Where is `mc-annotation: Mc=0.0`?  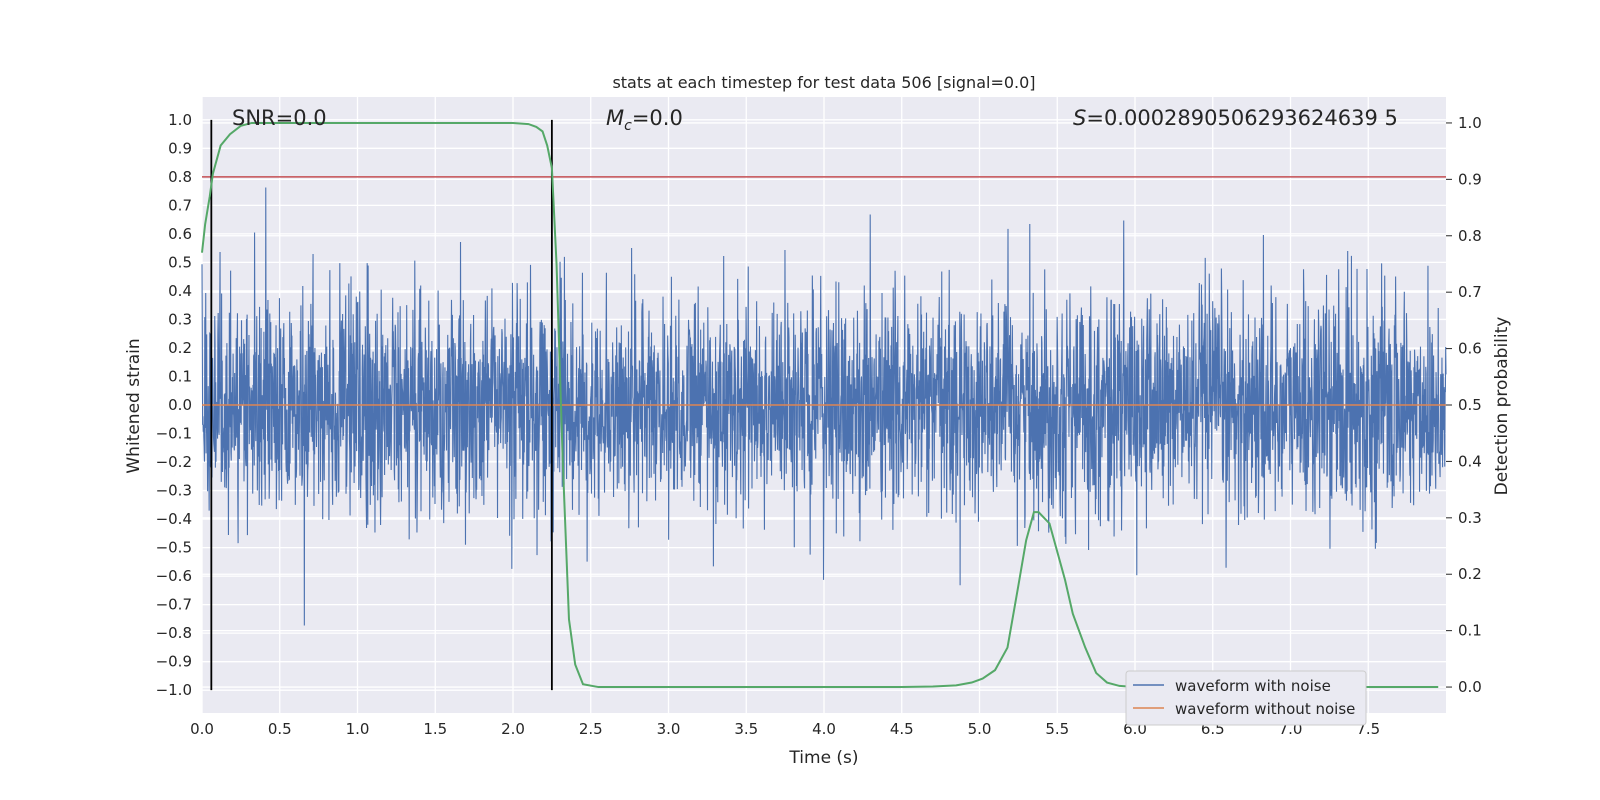
mc-annotation: Mc=0.0 is located at coordinates (644, 120).